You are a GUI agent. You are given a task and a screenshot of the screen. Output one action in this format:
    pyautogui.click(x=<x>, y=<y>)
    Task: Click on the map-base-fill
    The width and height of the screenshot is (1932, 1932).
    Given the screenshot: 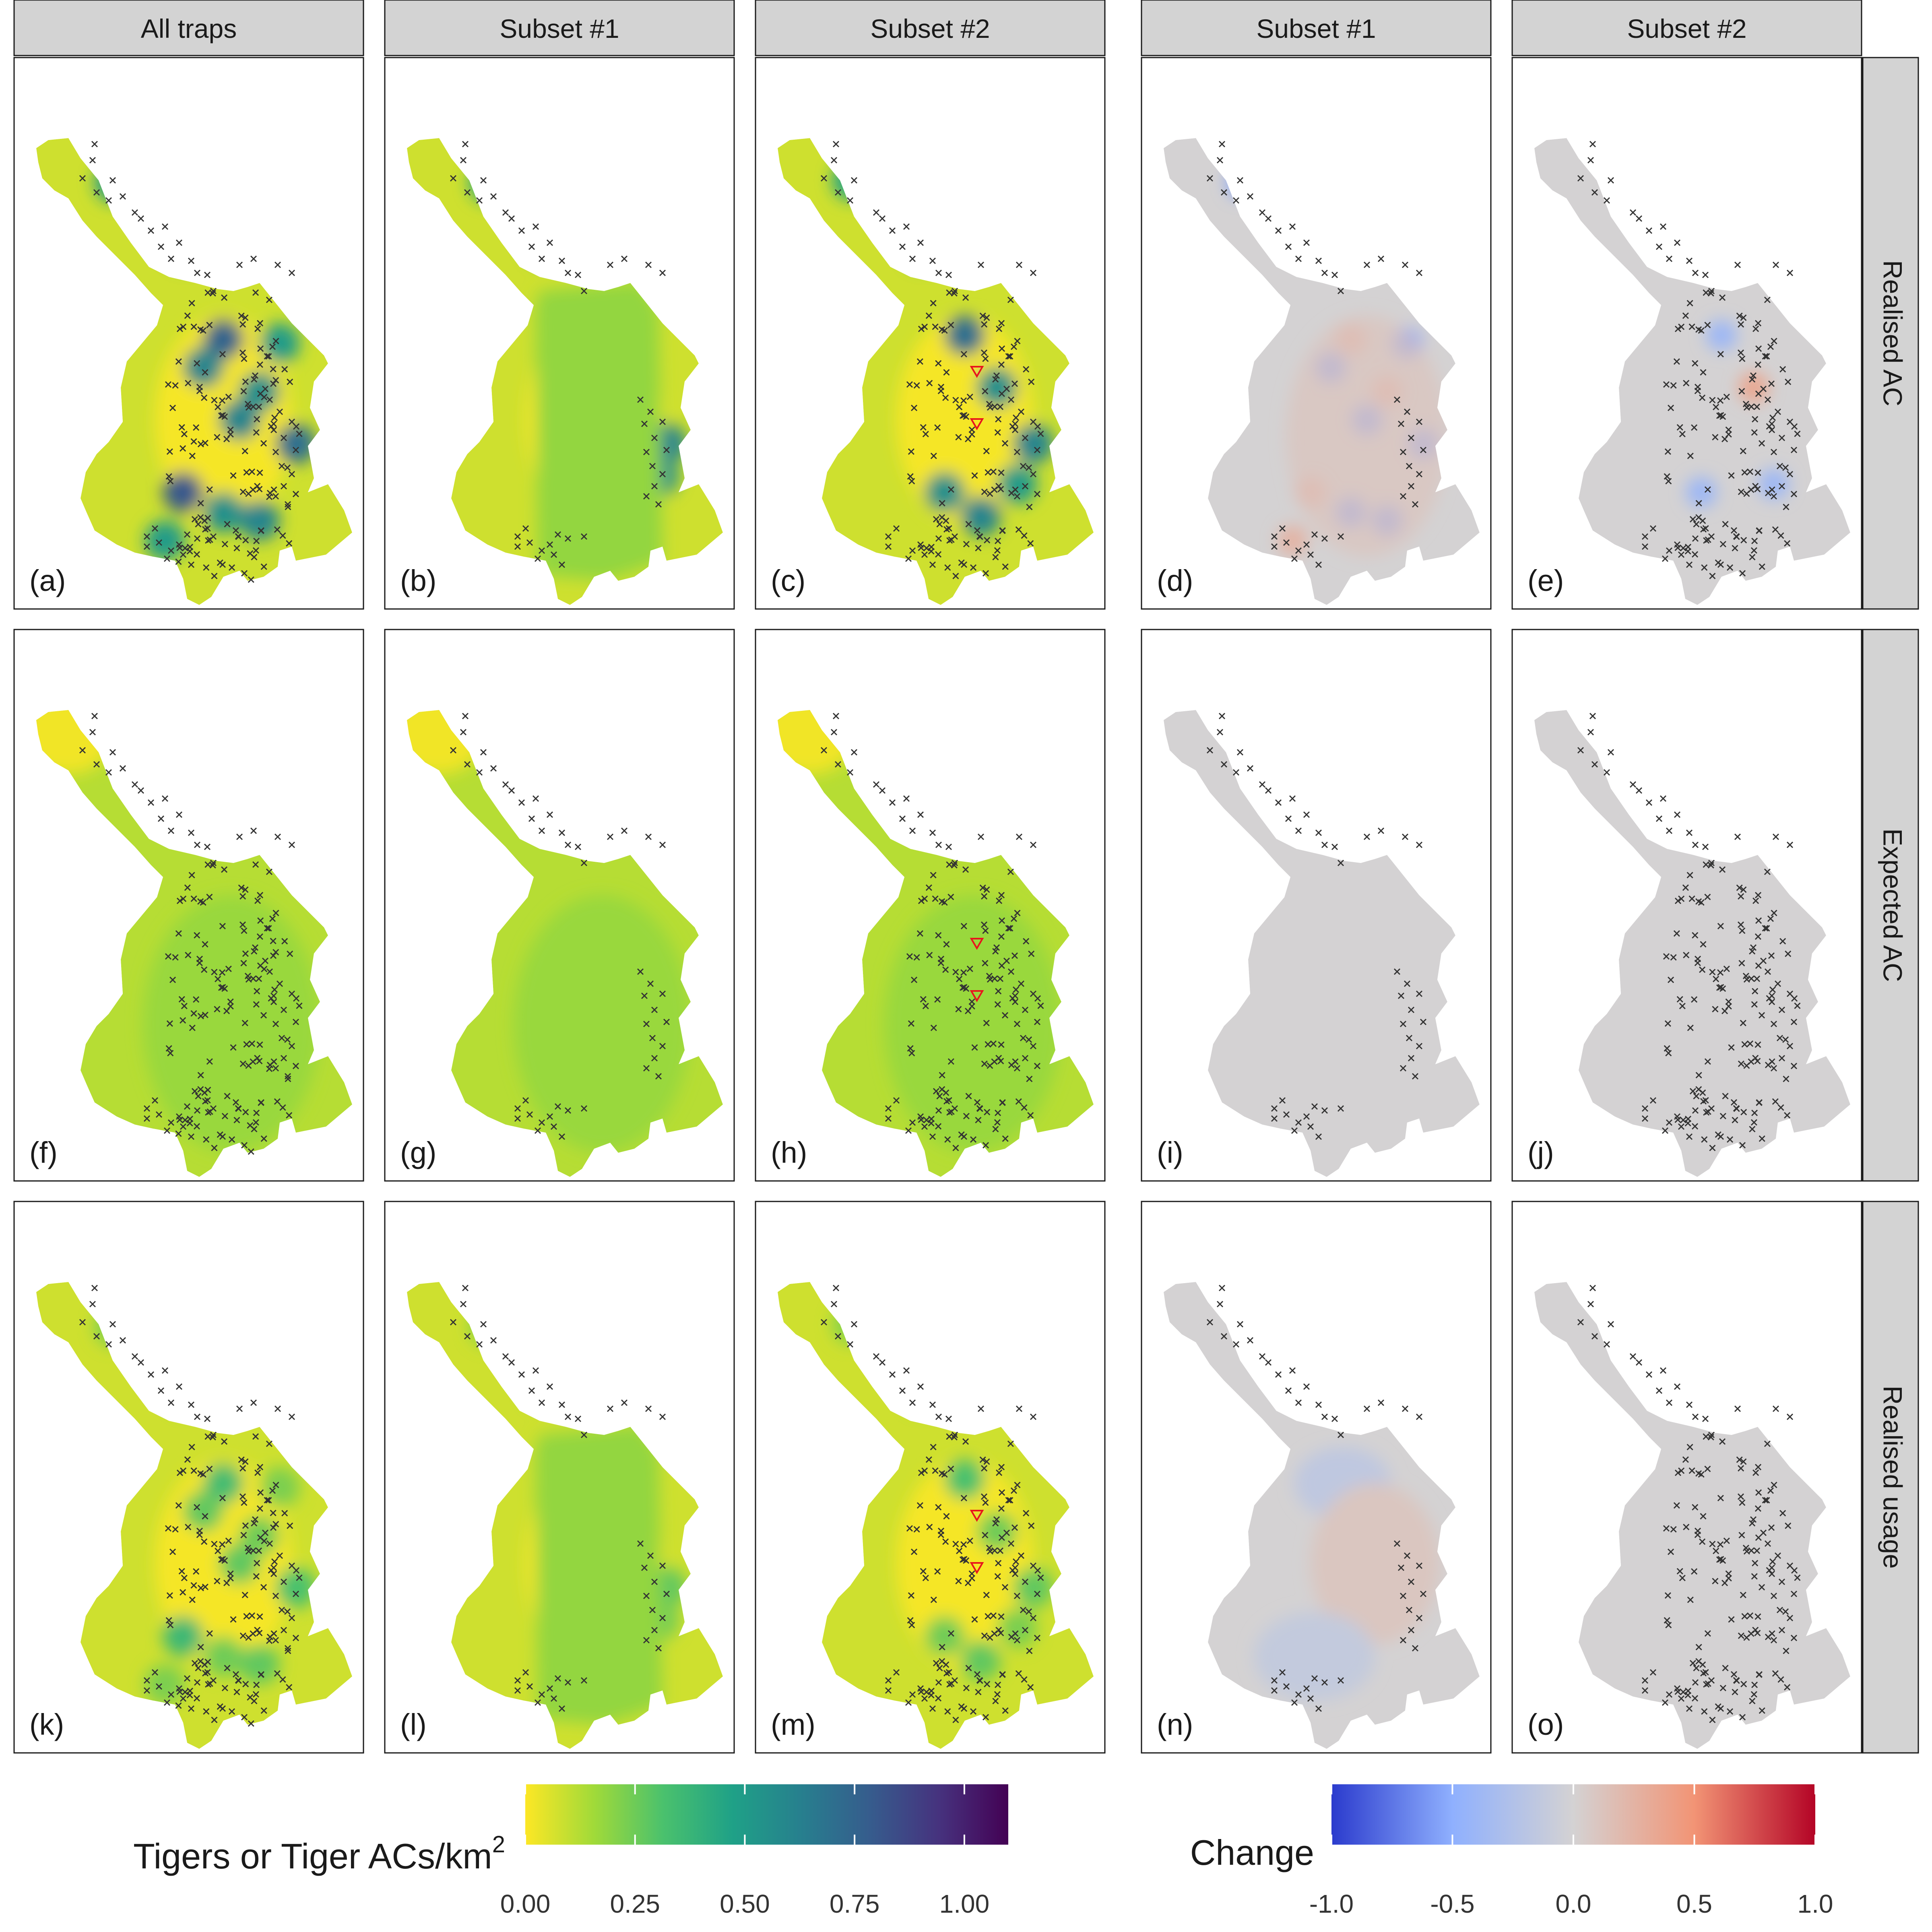 What is the action you would take?
    pyautogui.click(x=1322, y=943)
    